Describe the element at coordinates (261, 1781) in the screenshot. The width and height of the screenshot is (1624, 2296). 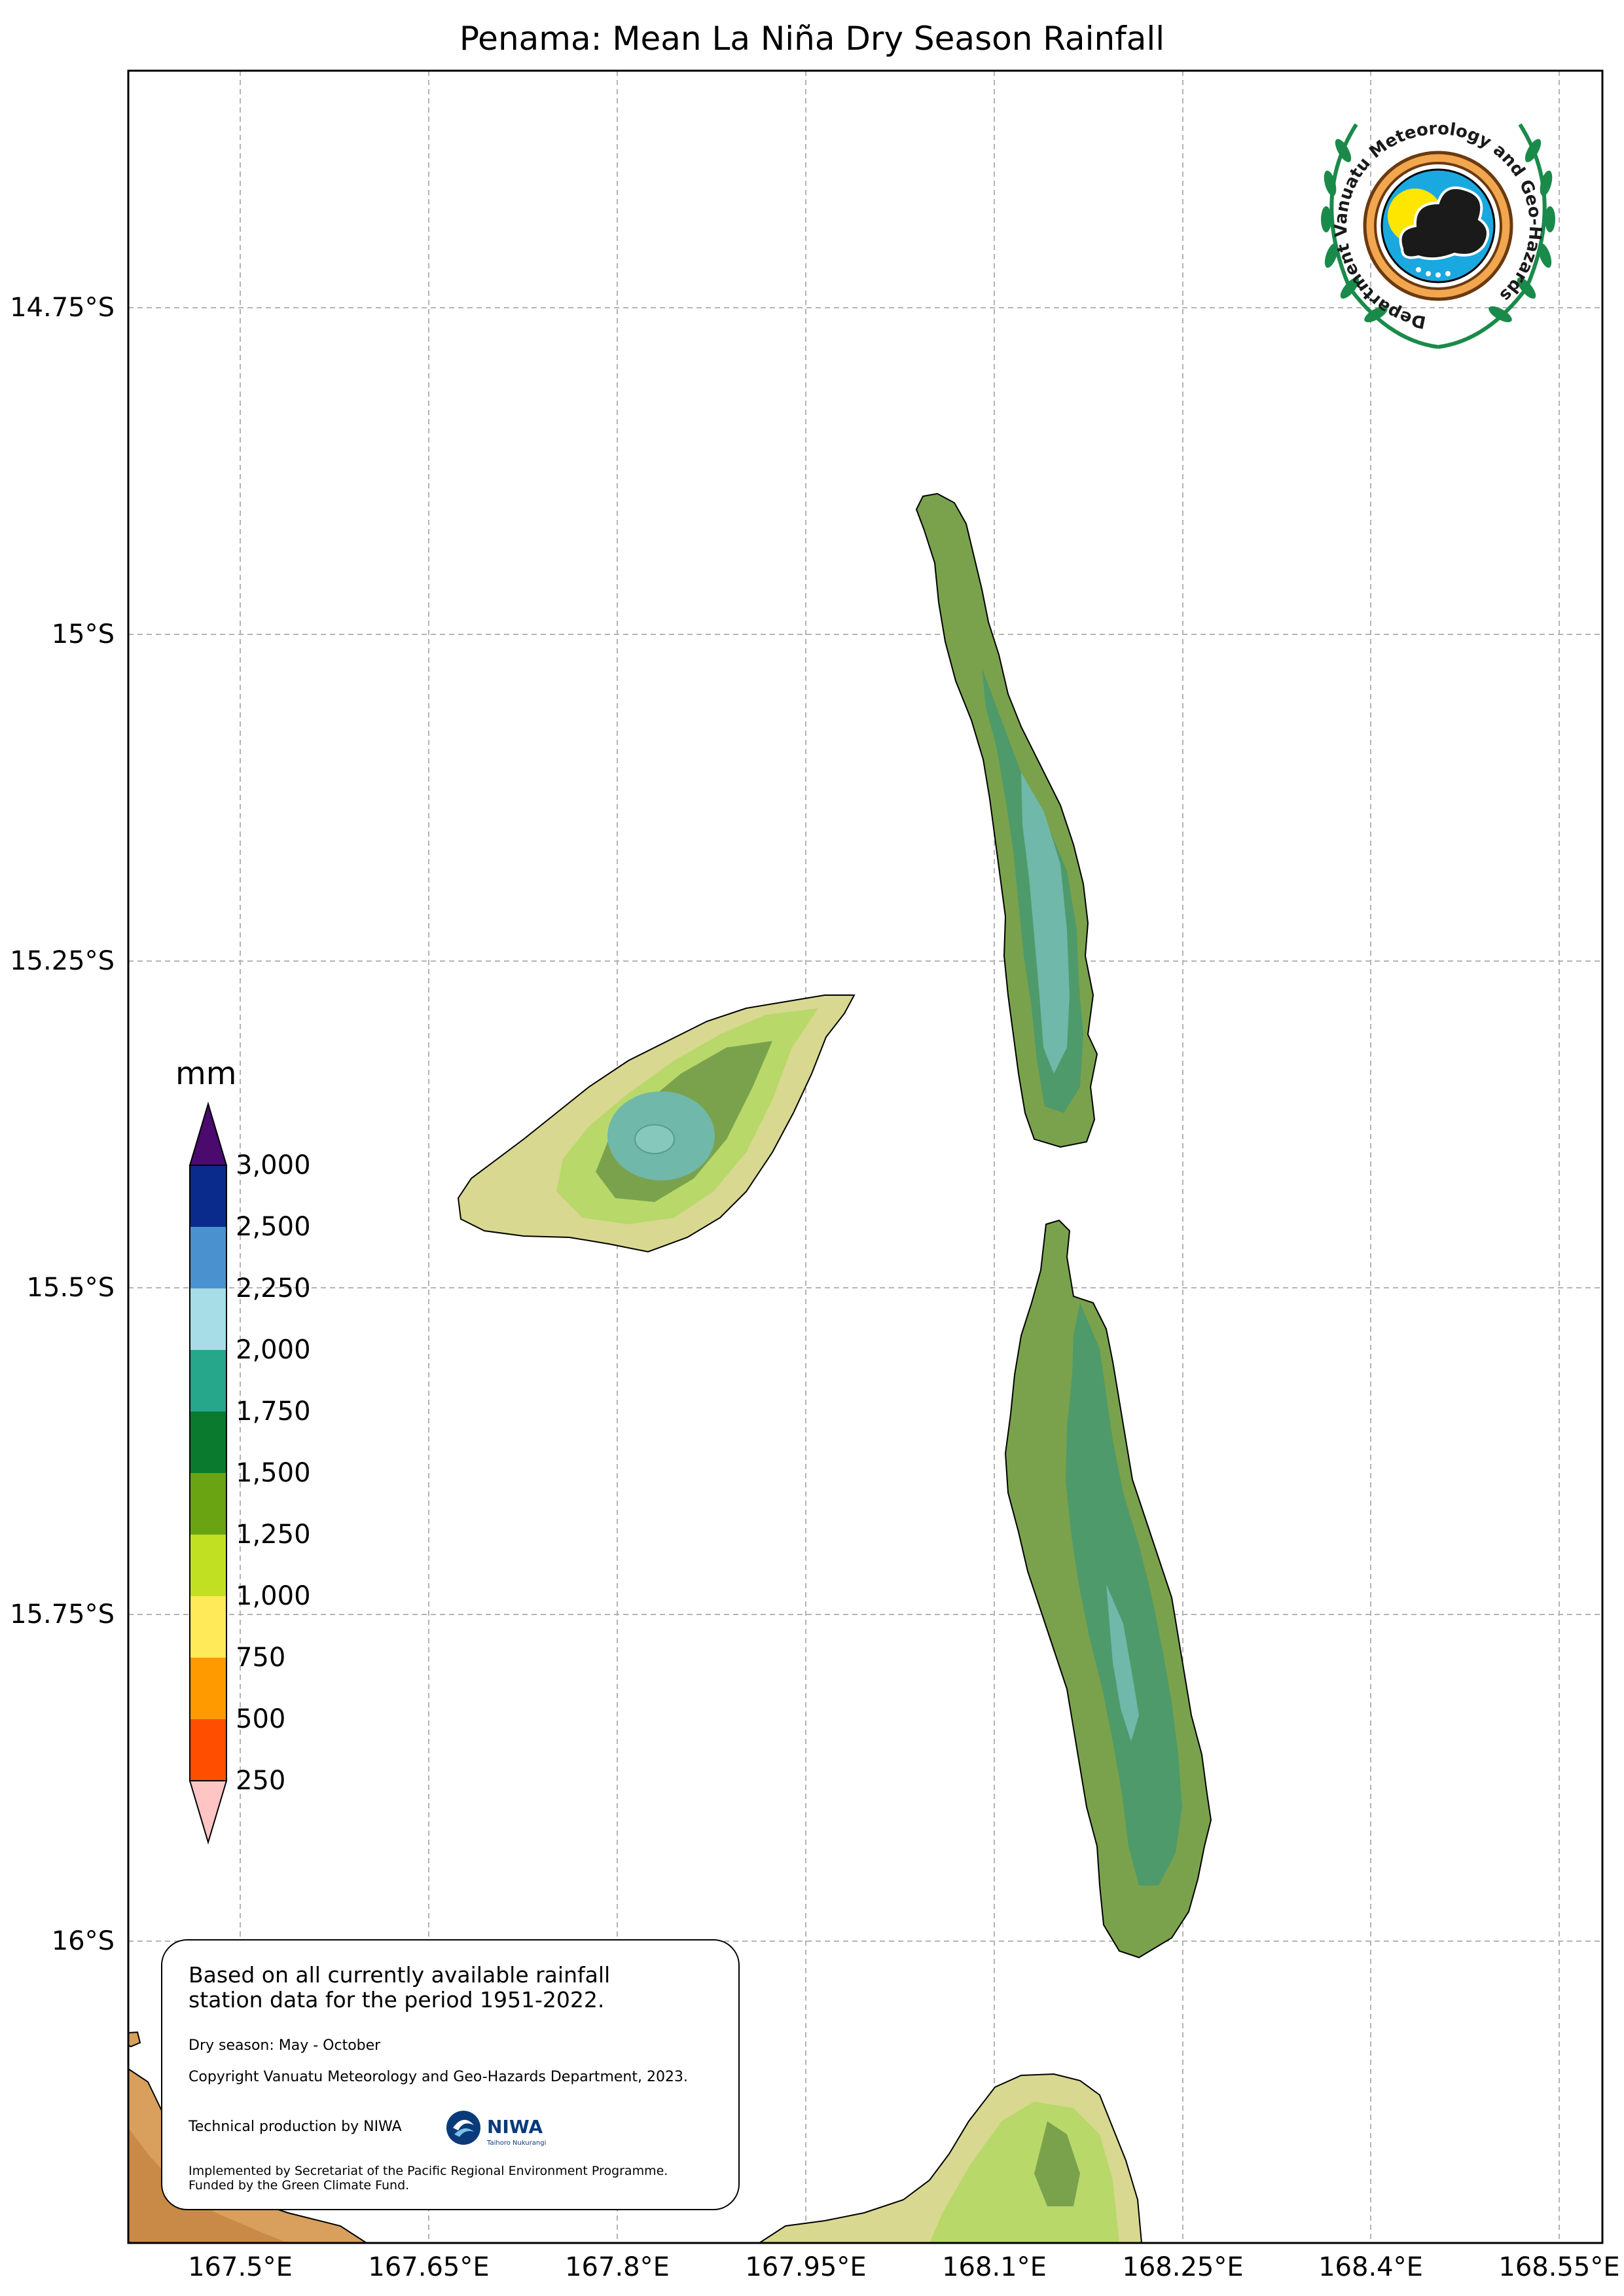
I see `legend-tick-250: 250` at that location.